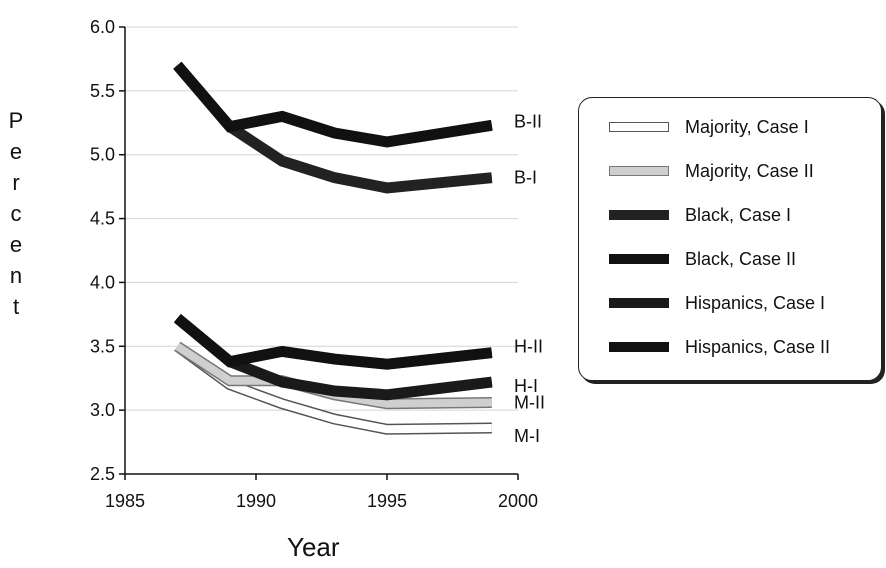 Image resolution: width=886 pixels, height=568 pixels. I want to click on series-end-label: M-I, so click(527, 436).